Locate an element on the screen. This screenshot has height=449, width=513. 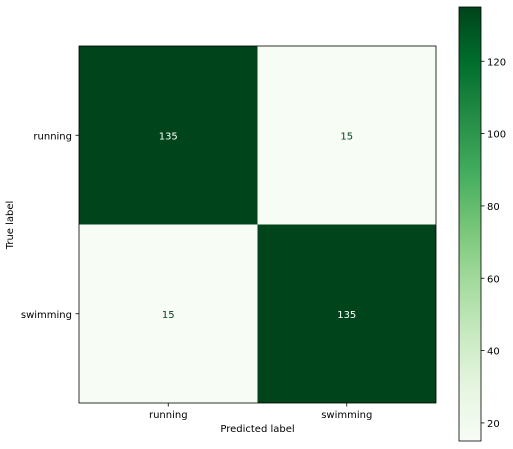
y-axis-ticks: running swimming is located at coordinates (50, 226).